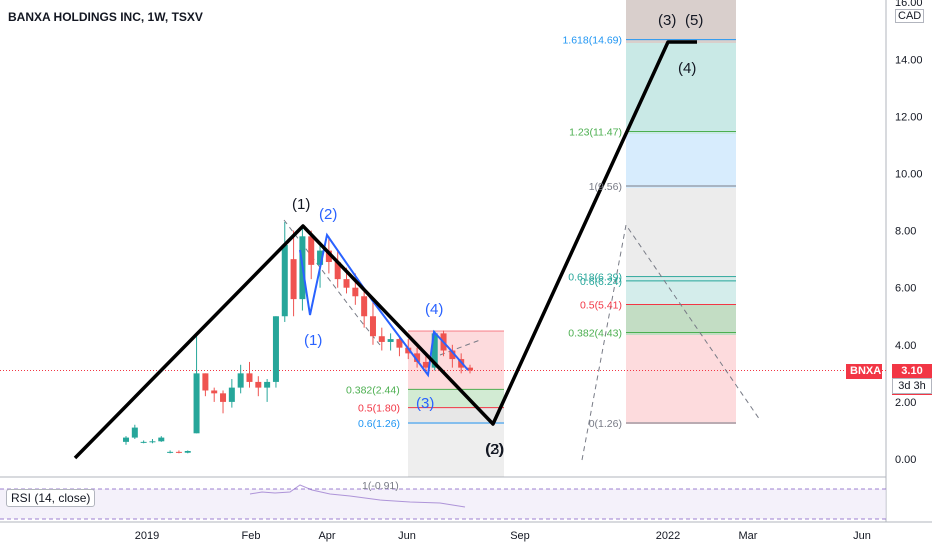 This screenshot has height=550, width=932. What do you see at coordinates (748, 536) in the screenshot?
I see `x-tick-label: Mar` at bounding box center [748, 536].